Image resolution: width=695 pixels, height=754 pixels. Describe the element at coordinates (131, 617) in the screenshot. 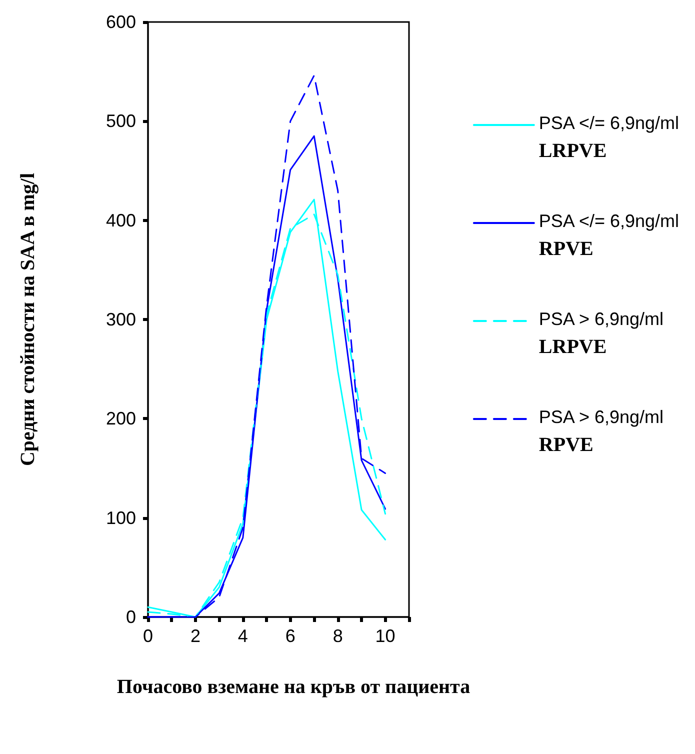

I see `y-tick-label: 0` at that location.